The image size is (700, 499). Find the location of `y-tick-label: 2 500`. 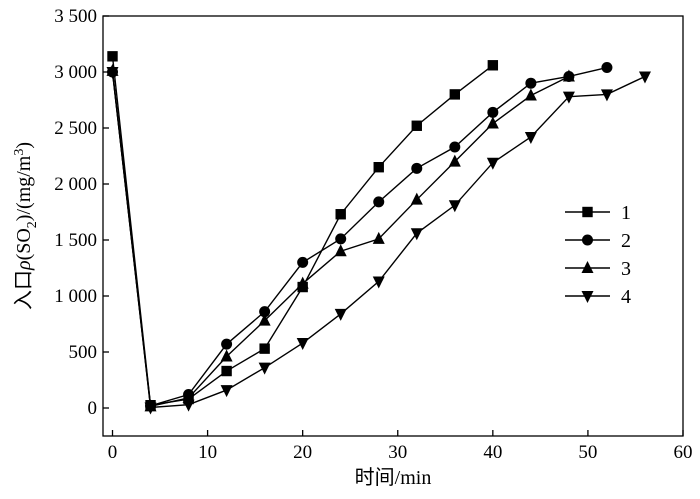

y-tick-label: 2 500 is located at coordinates (75, 128).